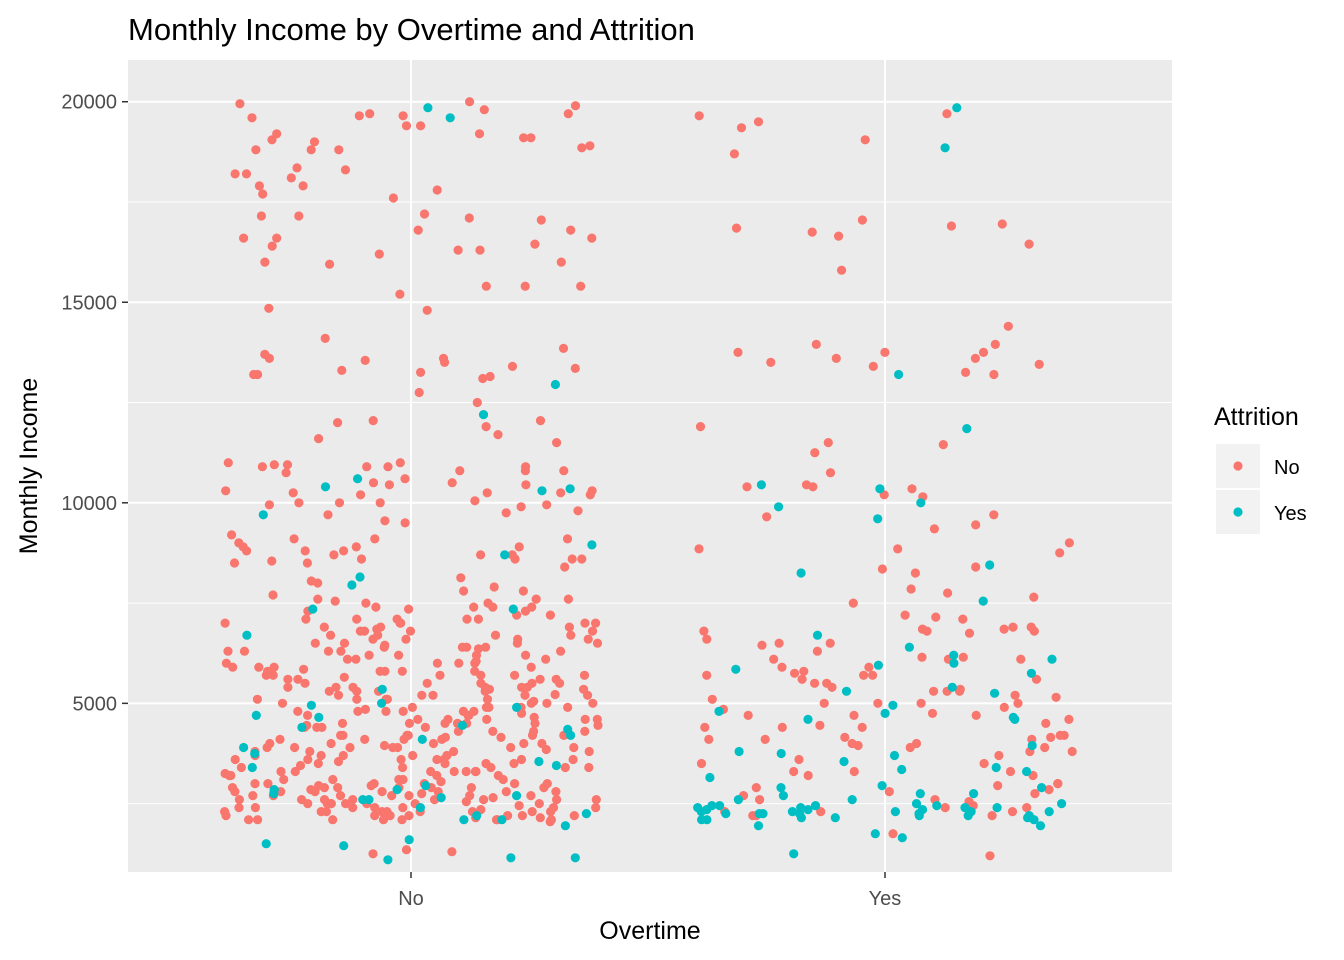 The image size is (1344, 960). I want to click on chart-title: Monthly Income by Overtime and Attrition, so click(411, 29).